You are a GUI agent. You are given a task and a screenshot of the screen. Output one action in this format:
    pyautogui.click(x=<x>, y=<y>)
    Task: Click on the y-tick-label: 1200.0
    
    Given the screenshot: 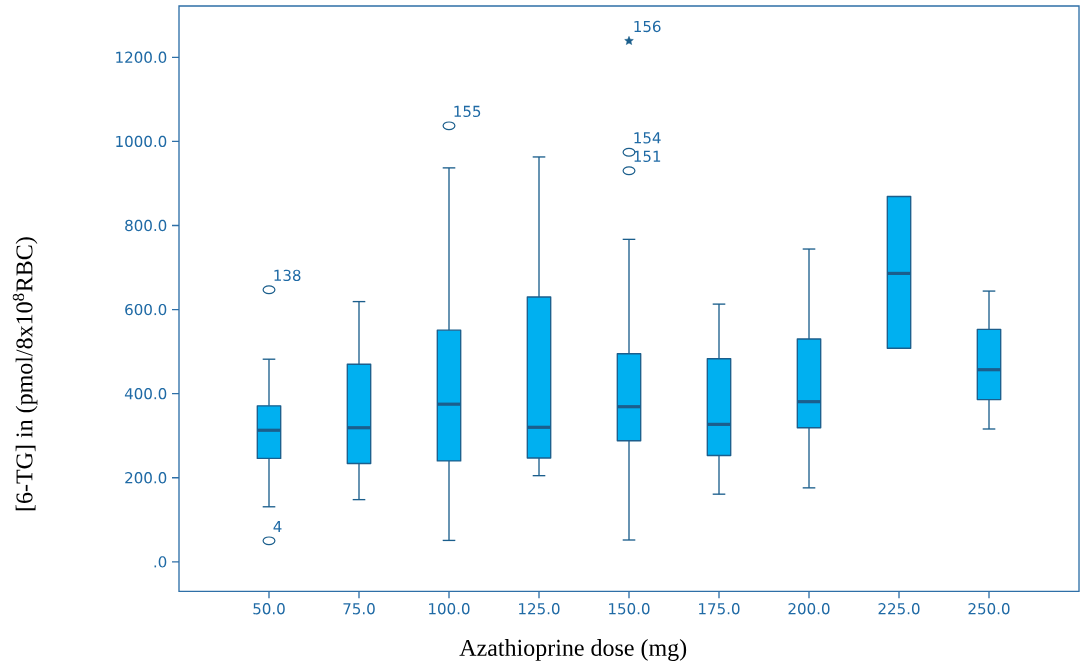 What is the action you would take?
    pyautogui.click(x=141, y=57)
    